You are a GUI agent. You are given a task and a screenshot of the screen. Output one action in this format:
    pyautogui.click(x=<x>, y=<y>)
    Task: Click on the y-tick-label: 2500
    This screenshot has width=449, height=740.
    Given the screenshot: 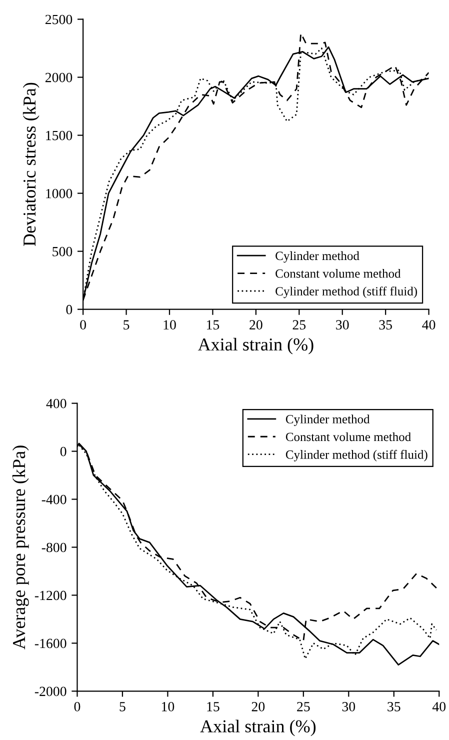 What is the action you would take?
    pyautogui.click(x=58, y=19)
    